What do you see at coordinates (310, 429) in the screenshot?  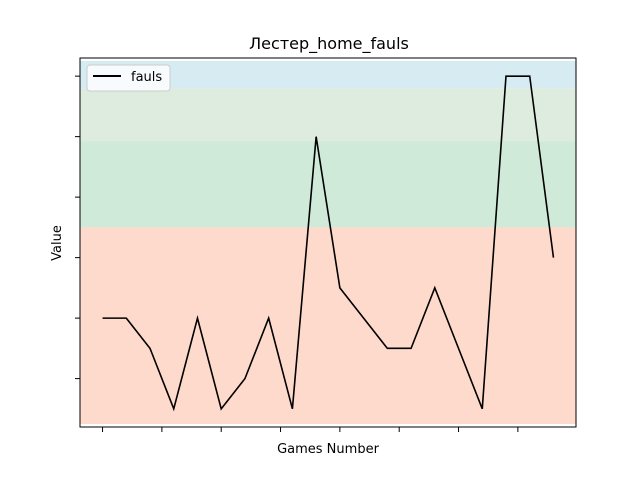 I see `x-axis-ticks` at bounding box center [310, 429].